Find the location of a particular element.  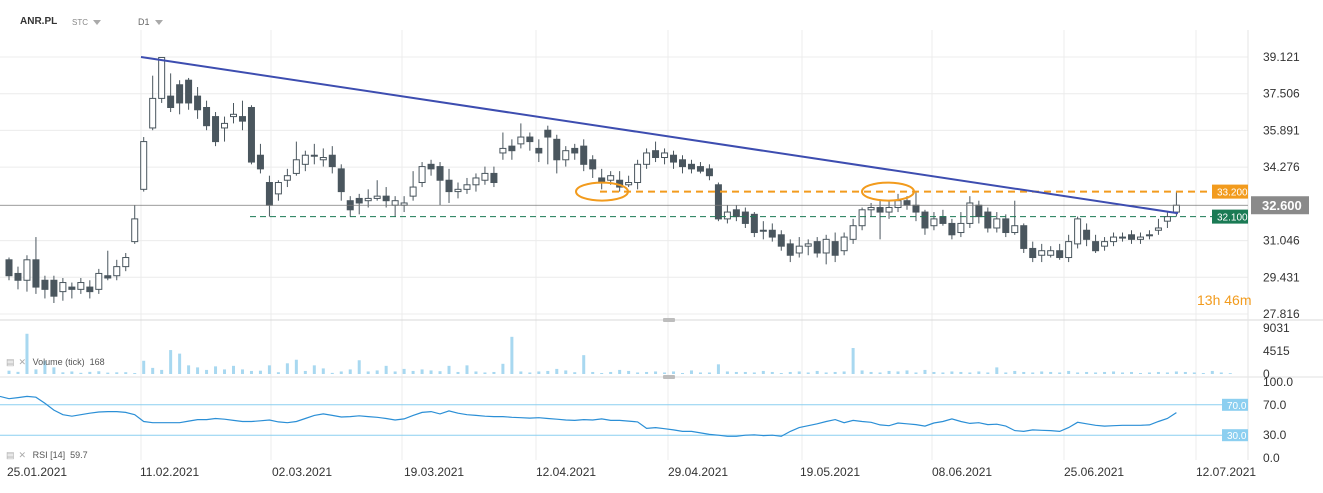

timeframe-selector: D1 is located at coordinates (150, 22).